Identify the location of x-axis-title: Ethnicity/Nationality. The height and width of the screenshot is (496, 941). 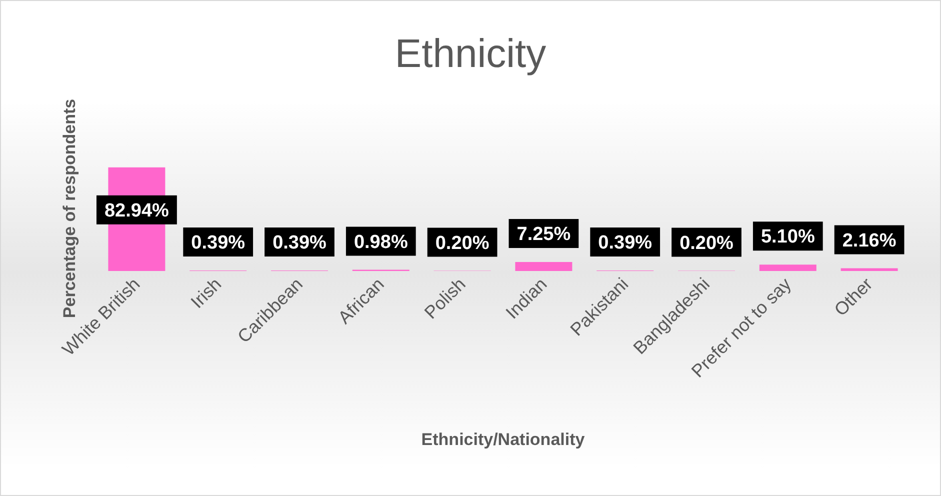
(503, 439).